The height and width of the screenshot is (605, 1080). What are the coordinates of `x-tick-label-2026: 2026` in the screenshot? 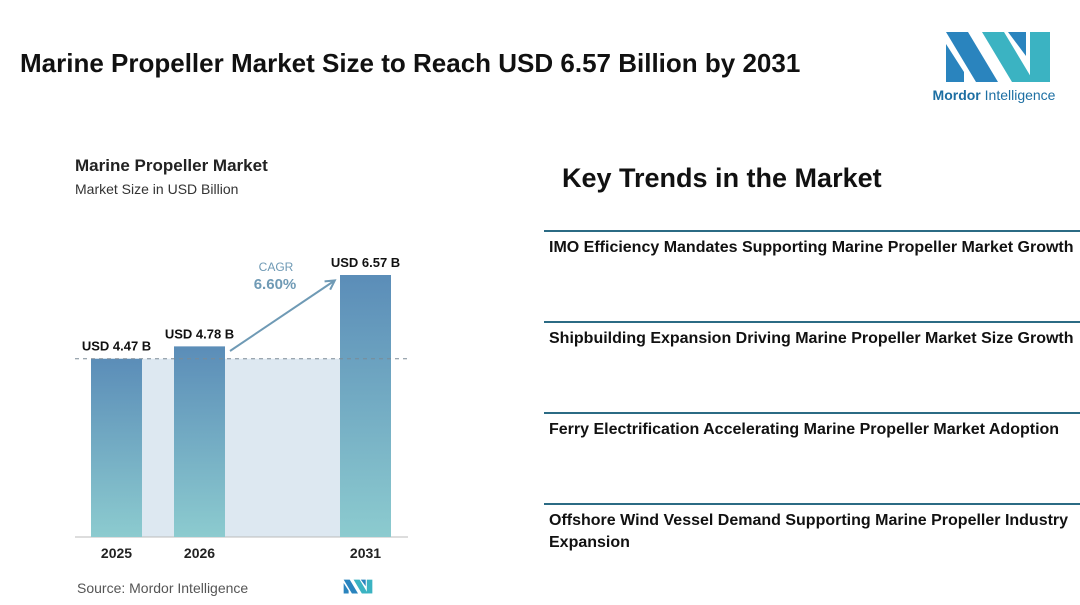 It's located at (199, 553).